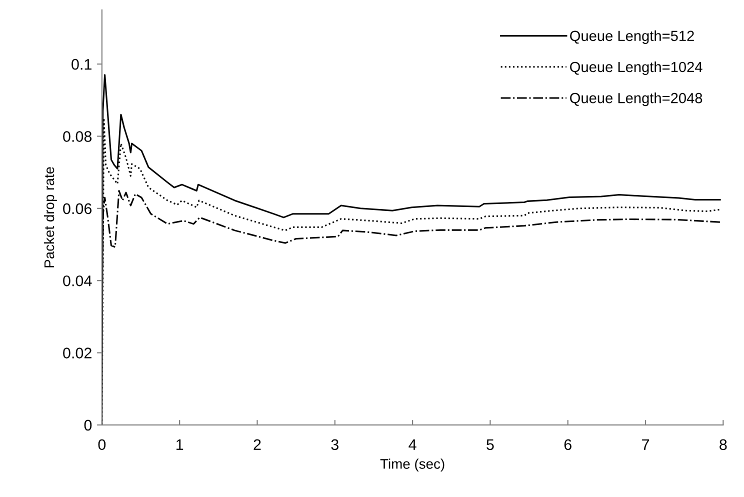  I want to click on y-tick-label: 0.08, so click(77, 136).